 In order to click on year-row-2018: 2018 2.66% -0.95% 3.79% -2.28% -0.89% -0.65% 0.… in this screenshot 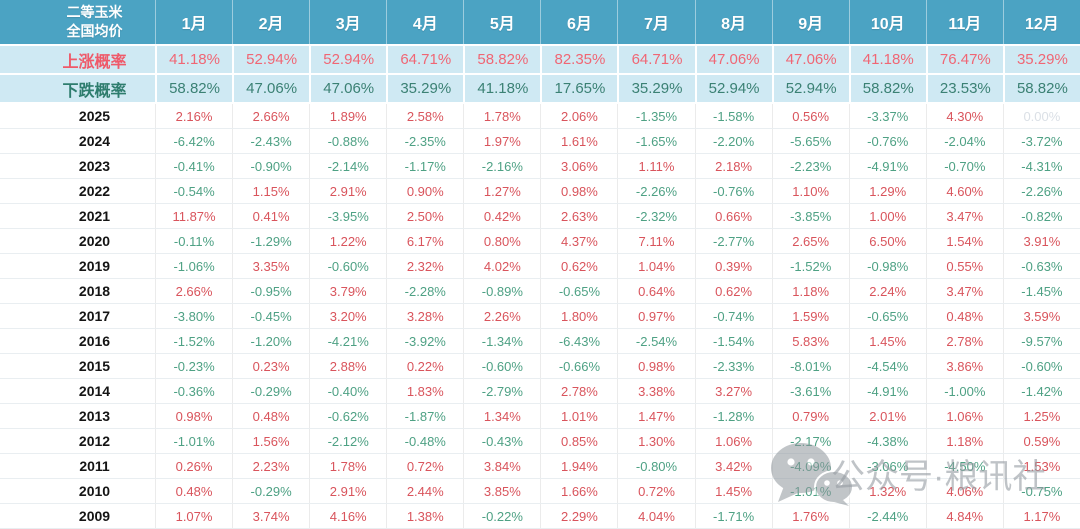, I will do `click(540, 291)`.